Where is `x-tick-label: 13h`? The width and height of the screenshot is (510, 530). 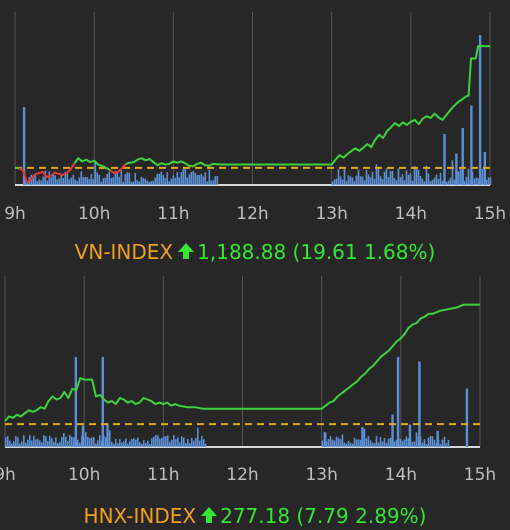
x-tick-label: 13h is located at coordinates (331, 214).